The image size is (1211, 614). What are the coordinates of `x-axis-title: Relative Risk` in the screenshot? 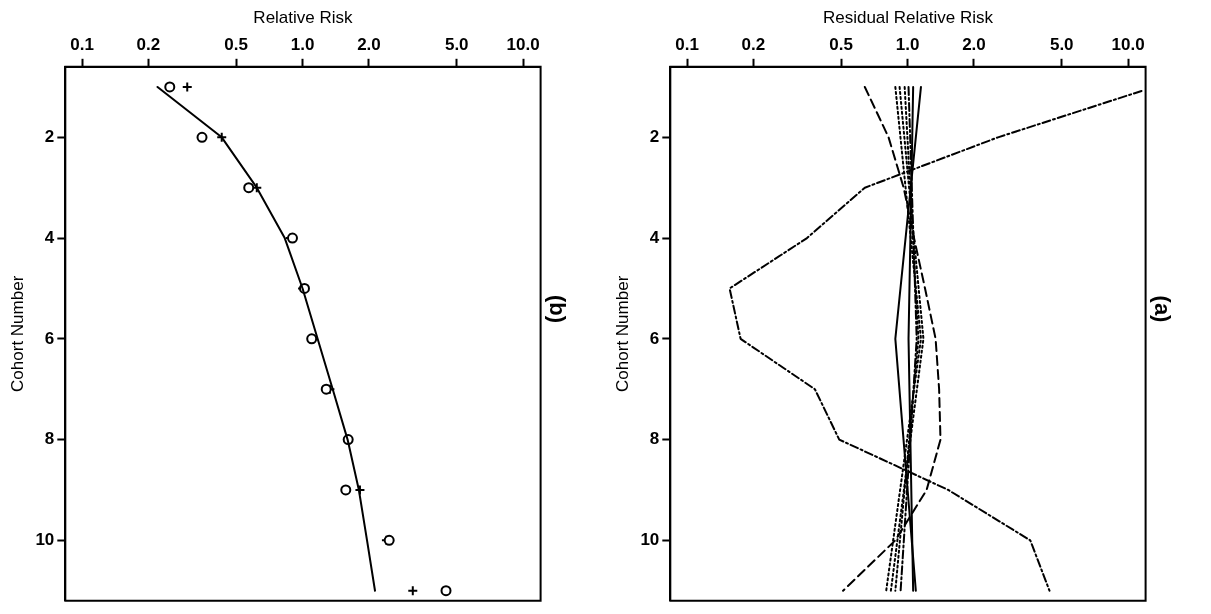 It's located at (303, 17).